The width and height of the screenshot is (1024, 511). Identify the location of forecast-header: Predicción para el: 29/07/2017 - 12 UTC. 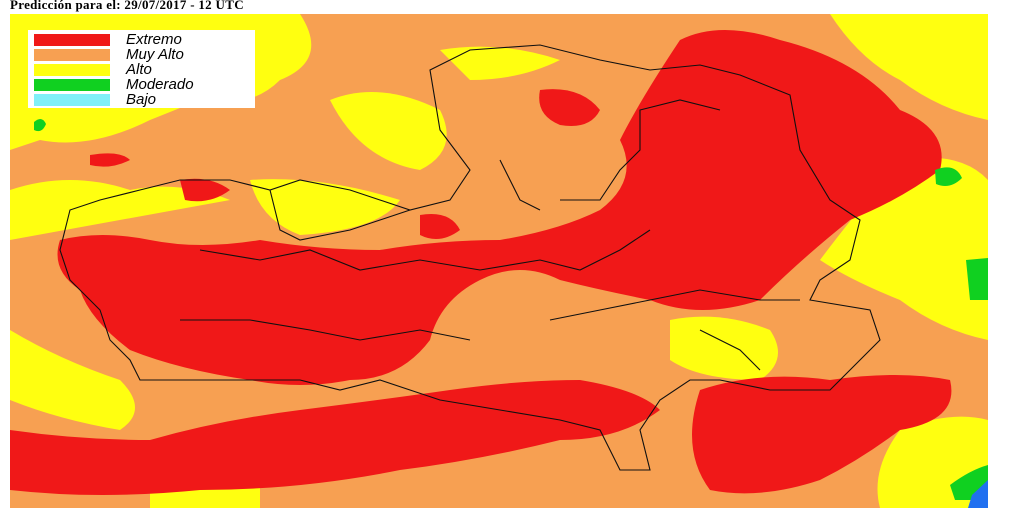
(127, 6).